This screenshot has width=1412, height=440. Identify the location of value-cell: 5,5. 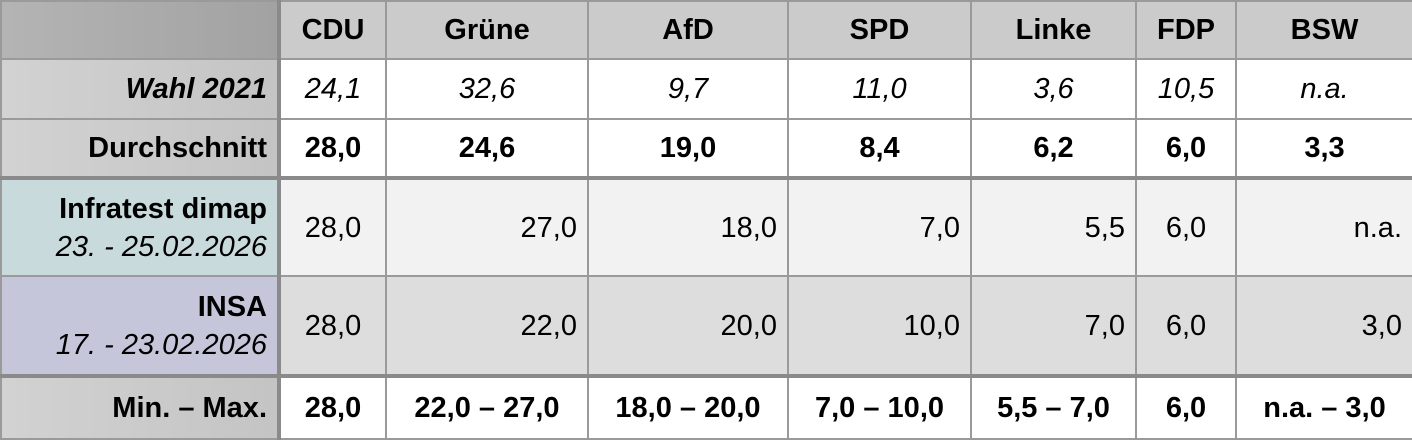
(1053, 226).